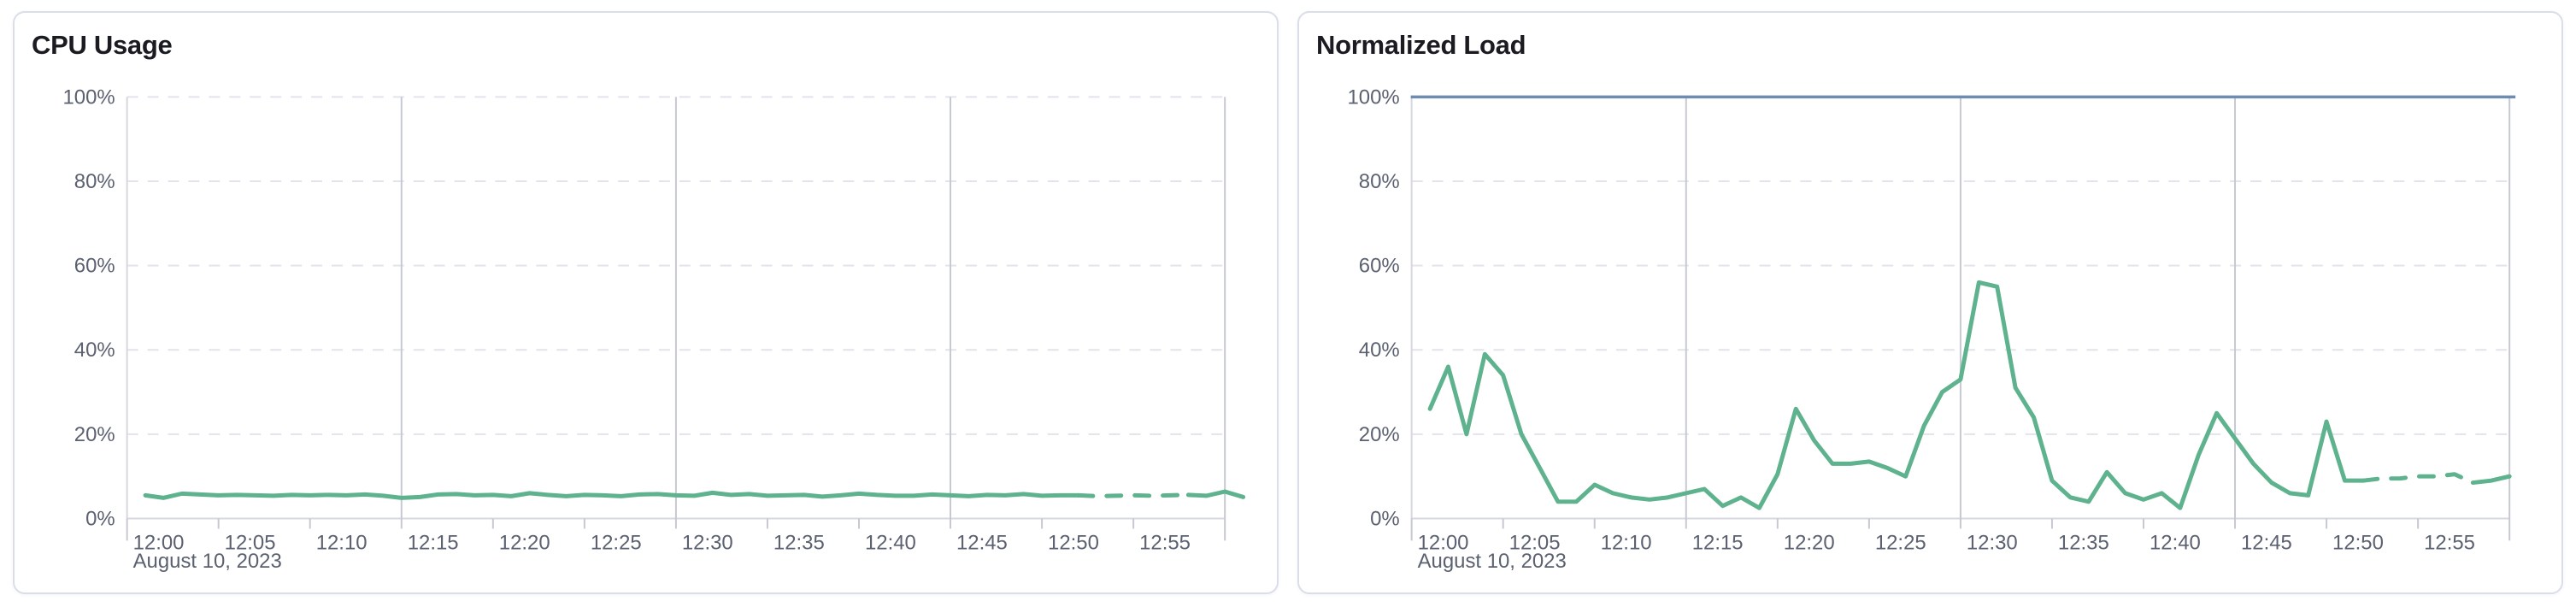 This screenshot has height=607, width=2576. Describe the element at coordinates (102, 45) in the screenshot. I see `chart-title: CPU Usage` at that location.